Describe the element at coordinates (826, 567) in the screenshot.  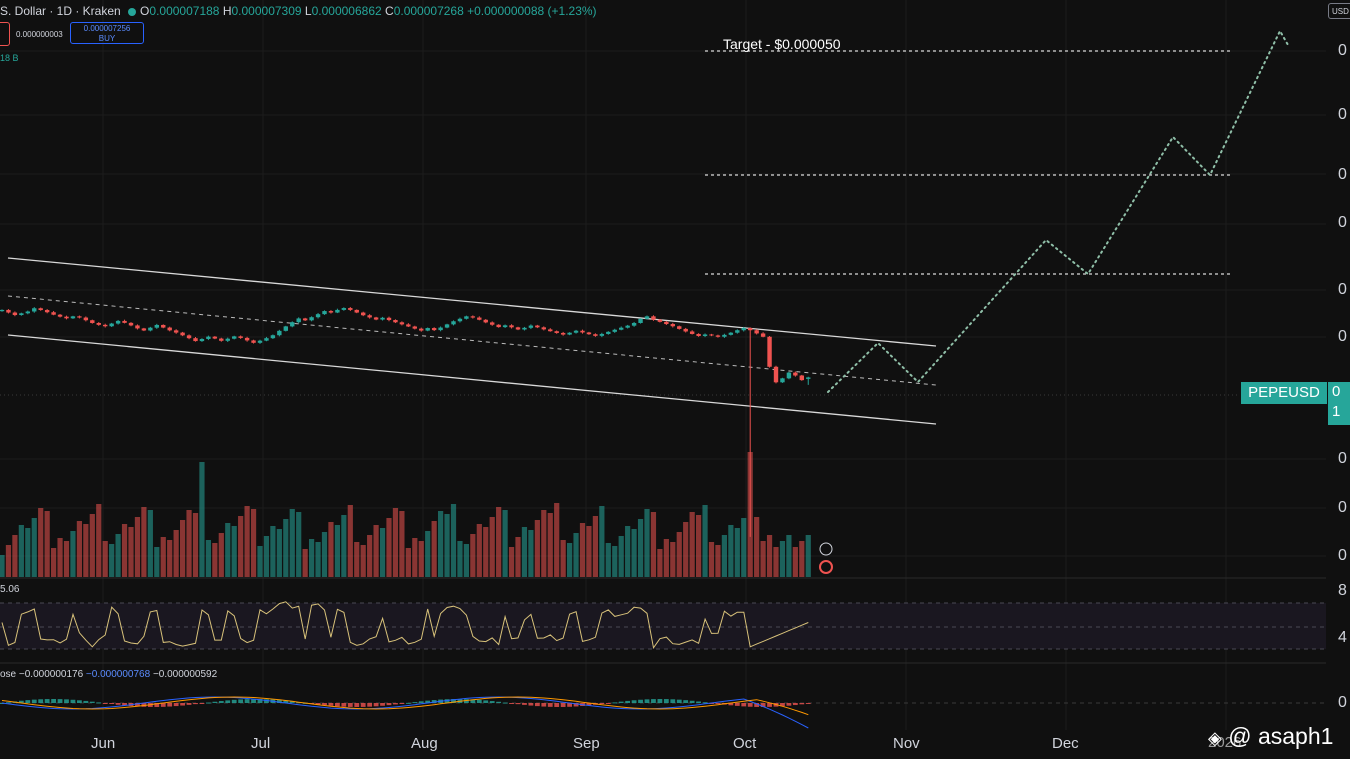
I see `flag-icon` at that location.